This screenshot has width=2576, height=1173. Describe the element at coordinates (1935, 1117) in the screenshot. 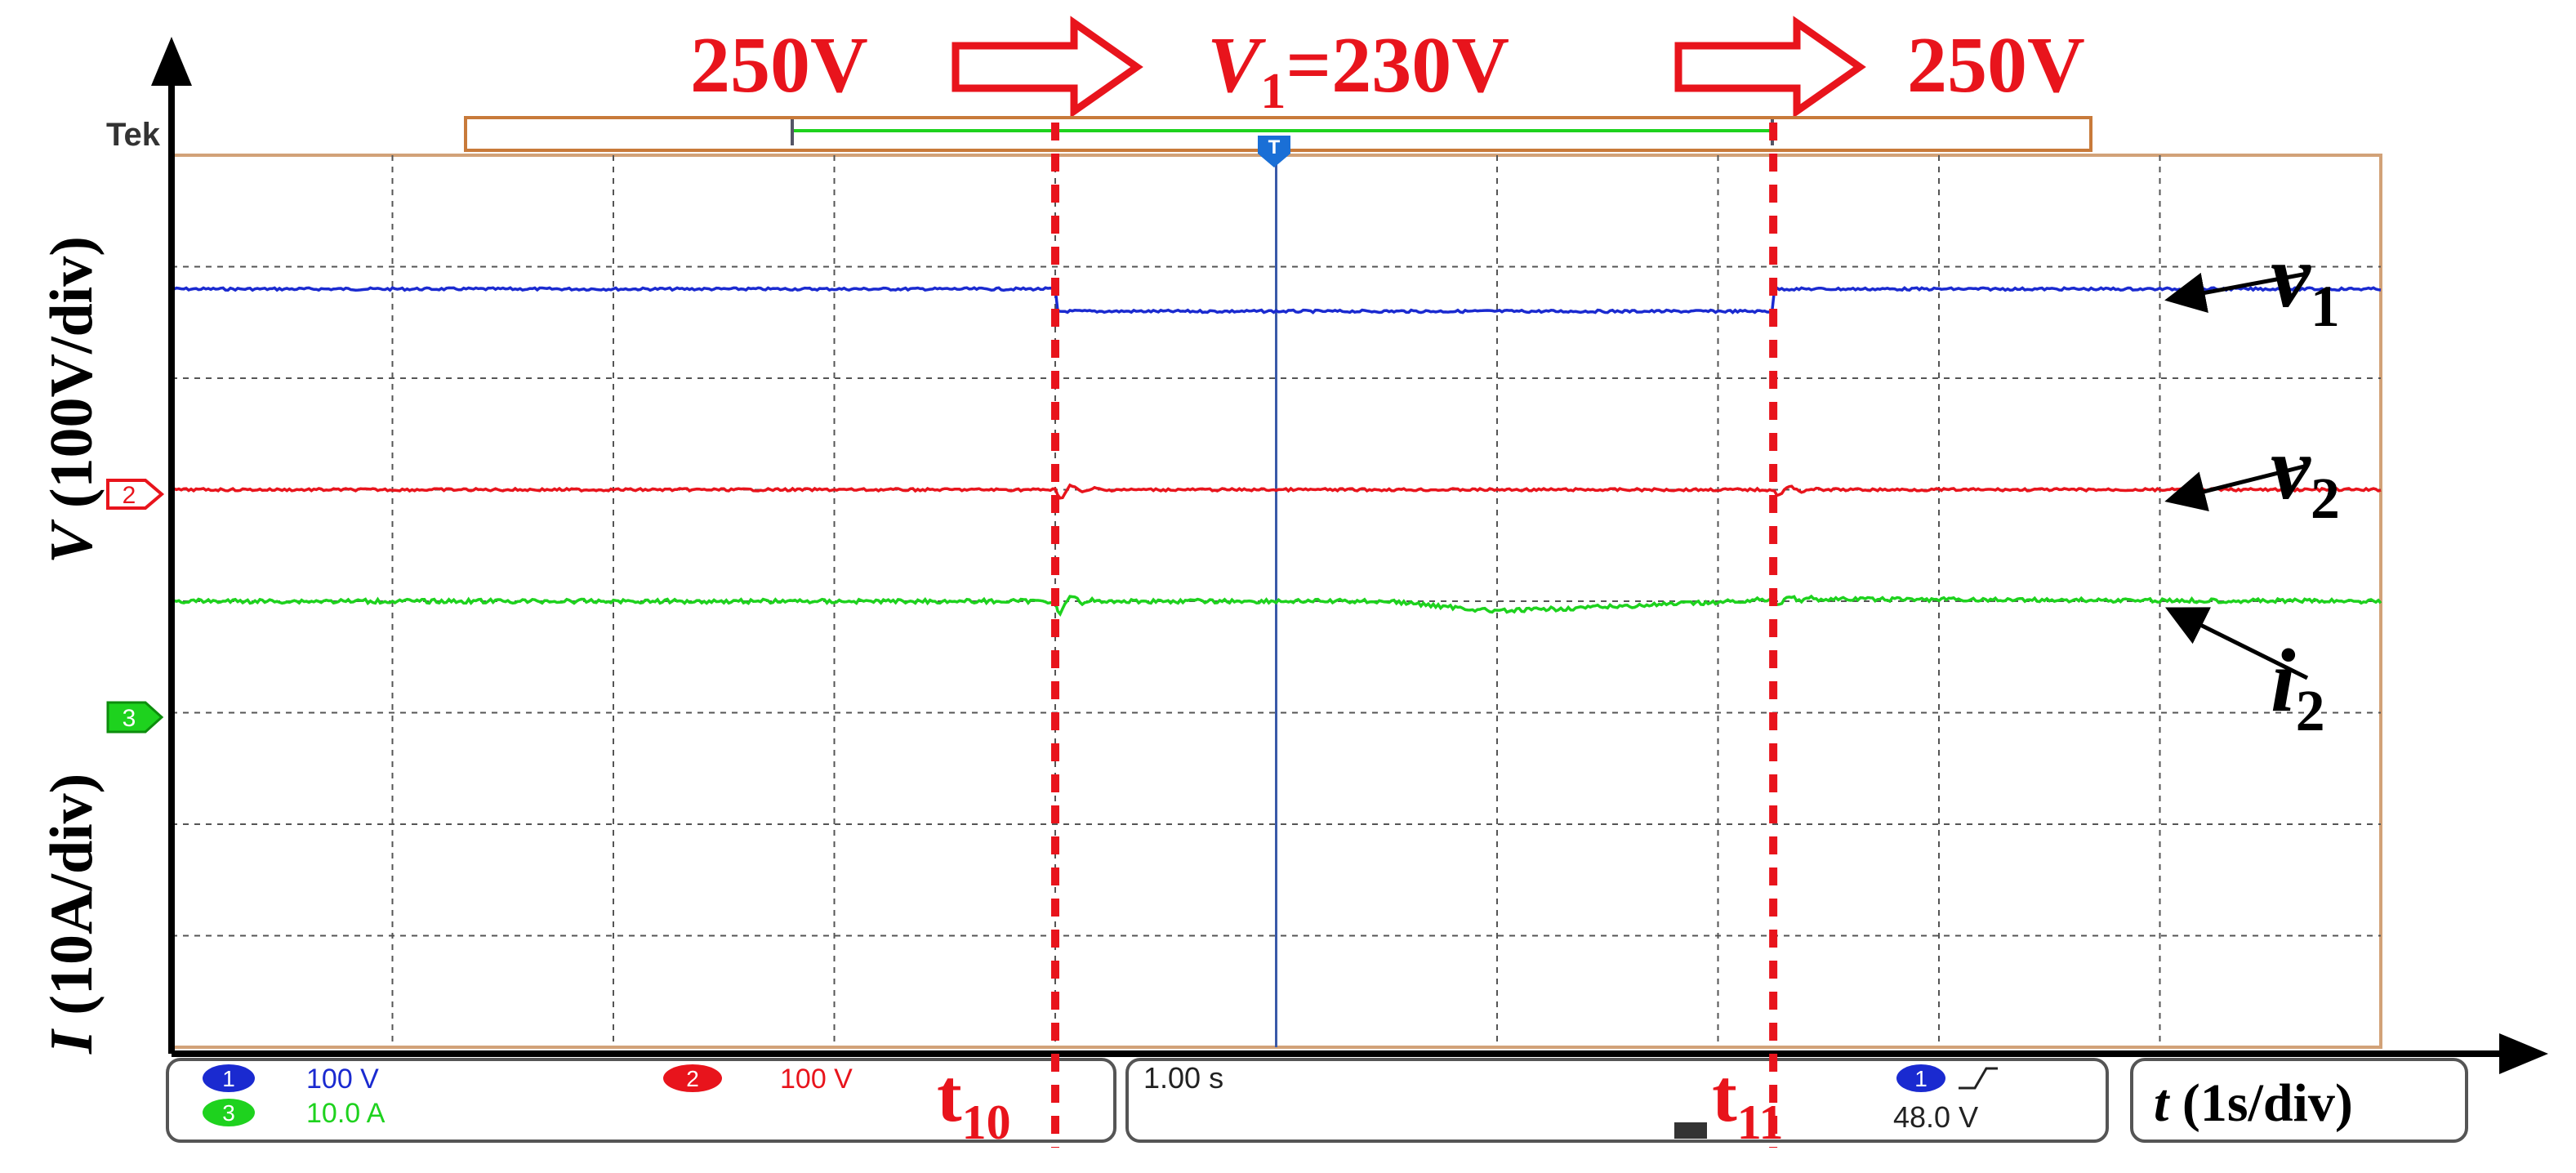

I see `trigger-level: 48.0 V` at that location.